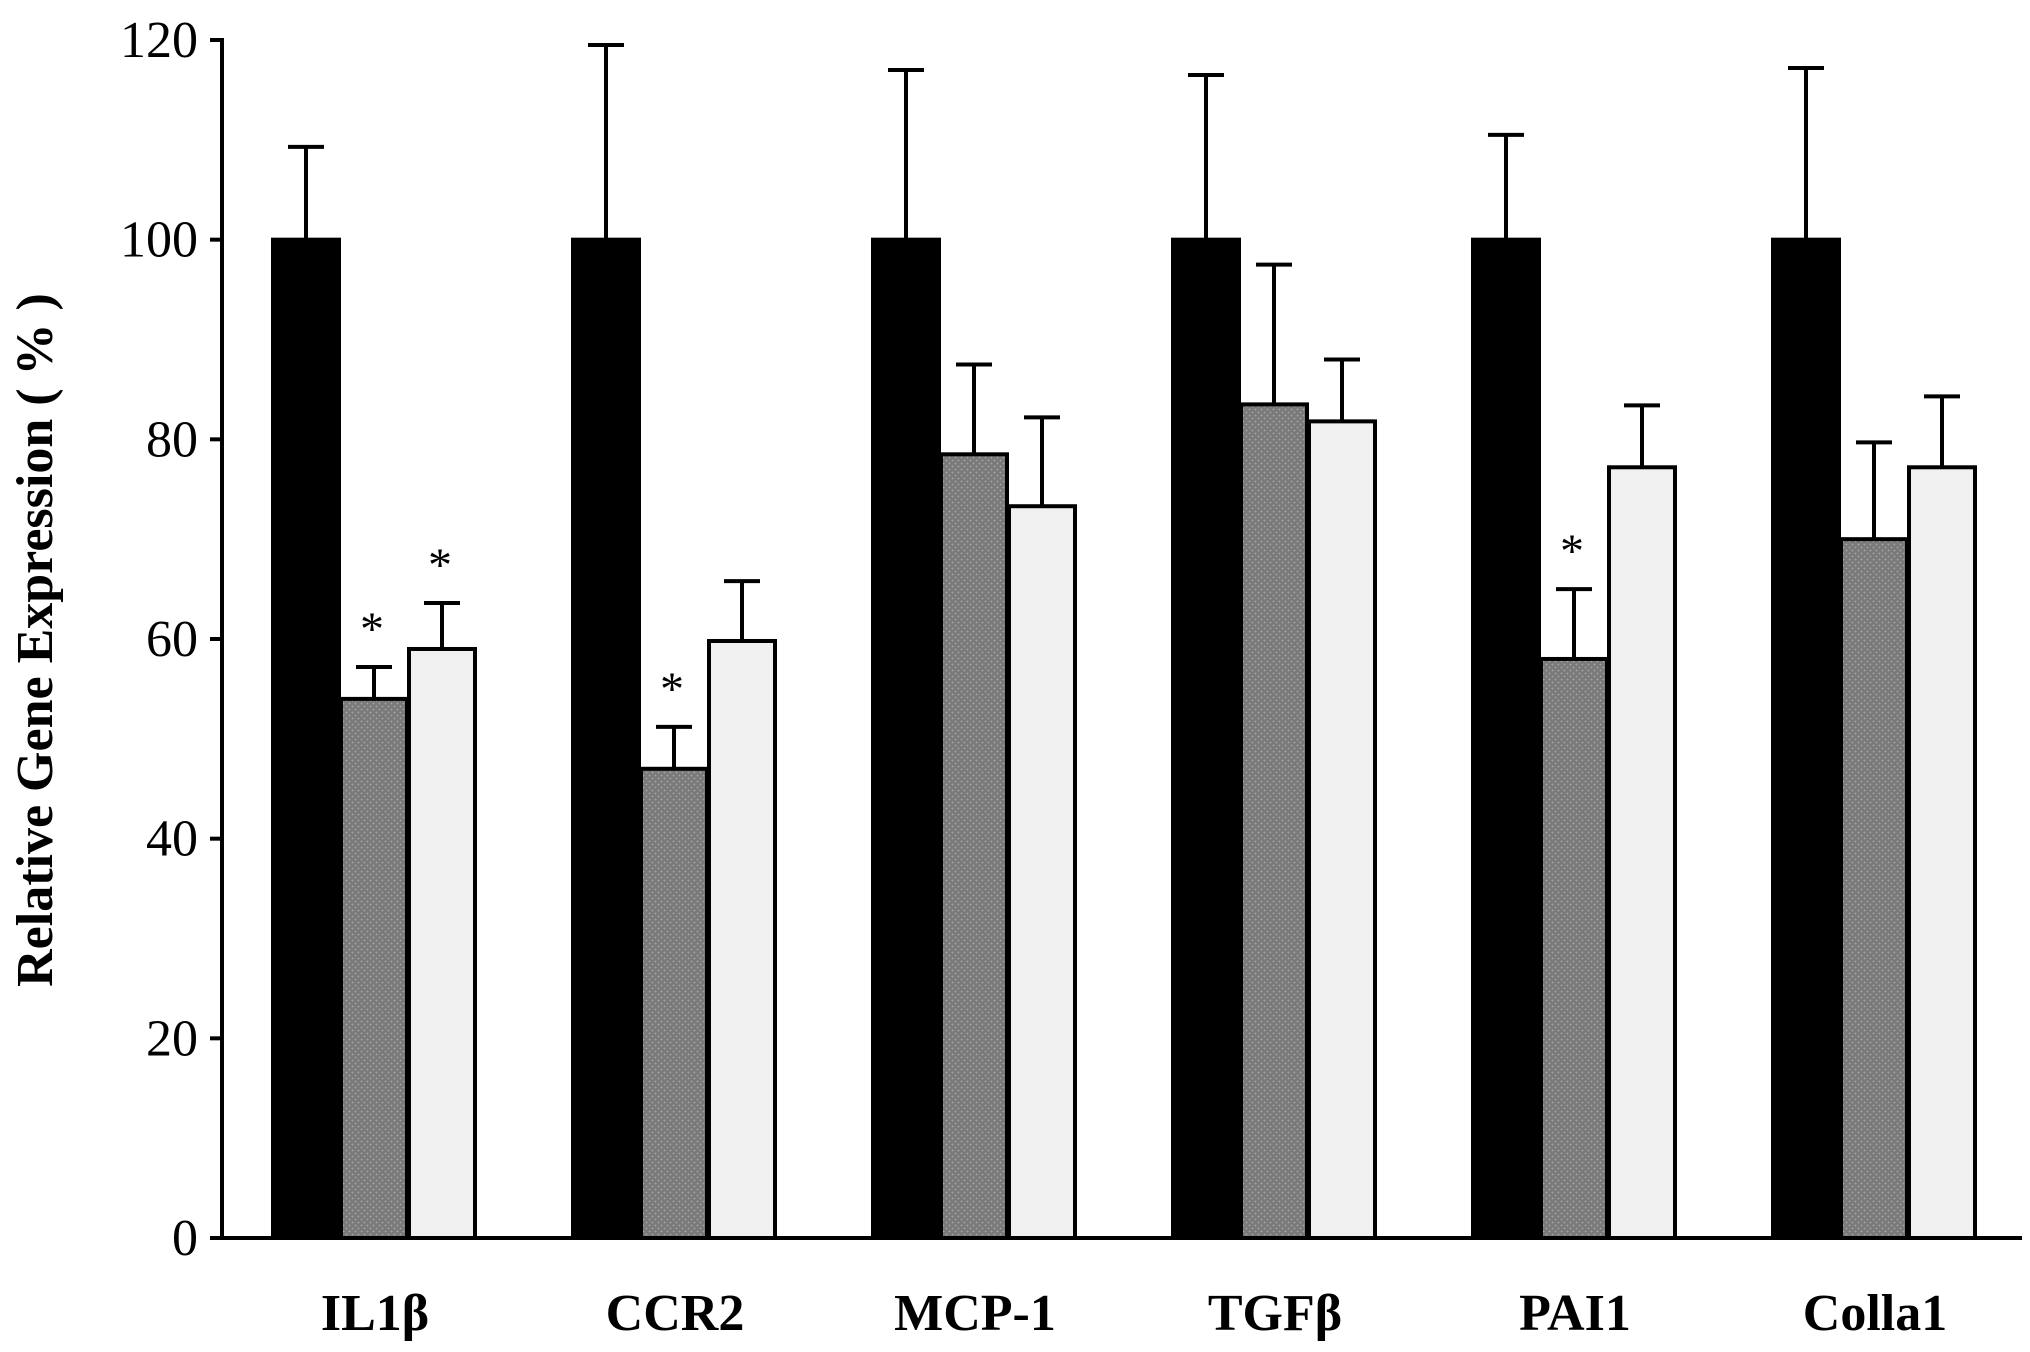 This screenshot has width=2030, height=1352. I want to click on y-ticks-layer: 0 20 40 60 80 100 120, so click(171, 639).